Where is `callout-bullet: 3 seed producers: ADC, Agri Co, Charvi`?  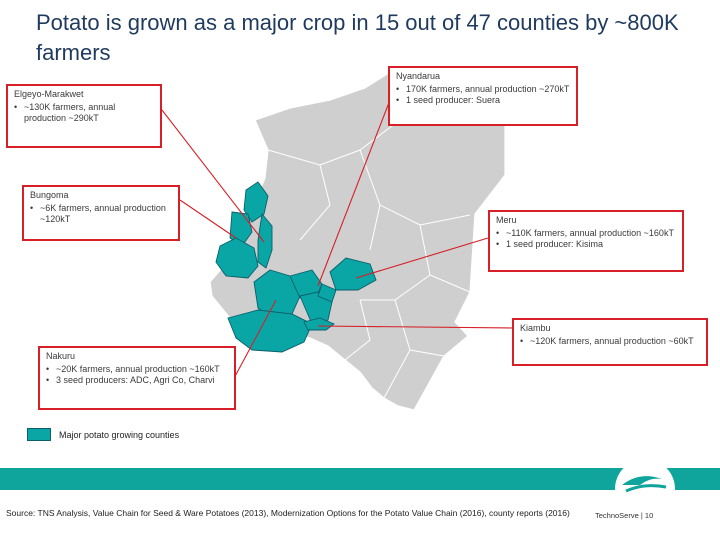
callout-bullet: 3 seed producers: ADC, Agri Co, Charvi is located at coordinates (137, 381).